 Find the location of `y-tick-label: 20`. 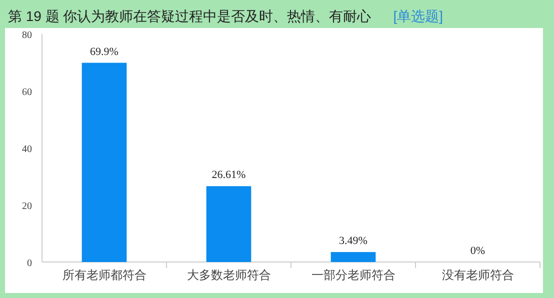

y-tick-label: 20 is located at coordinates (27, 206).